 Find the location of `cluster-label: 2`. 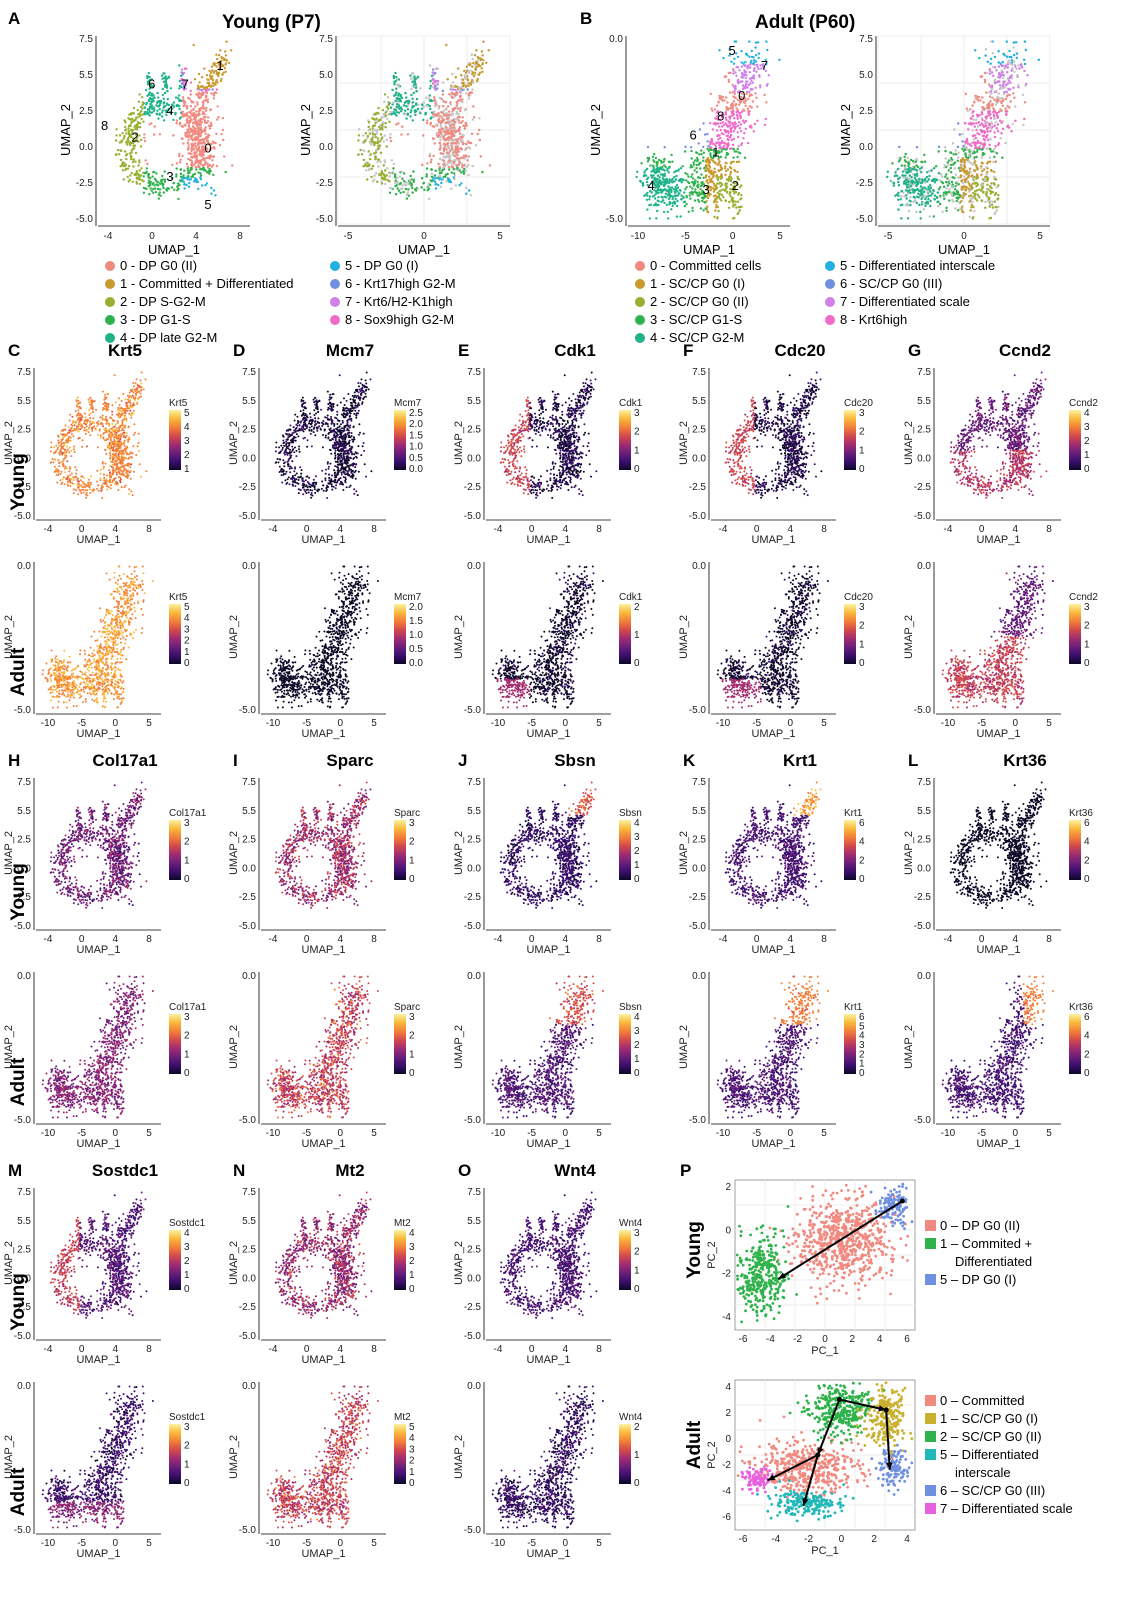

cluster-label: 2 is located at coordinates (134, 136).